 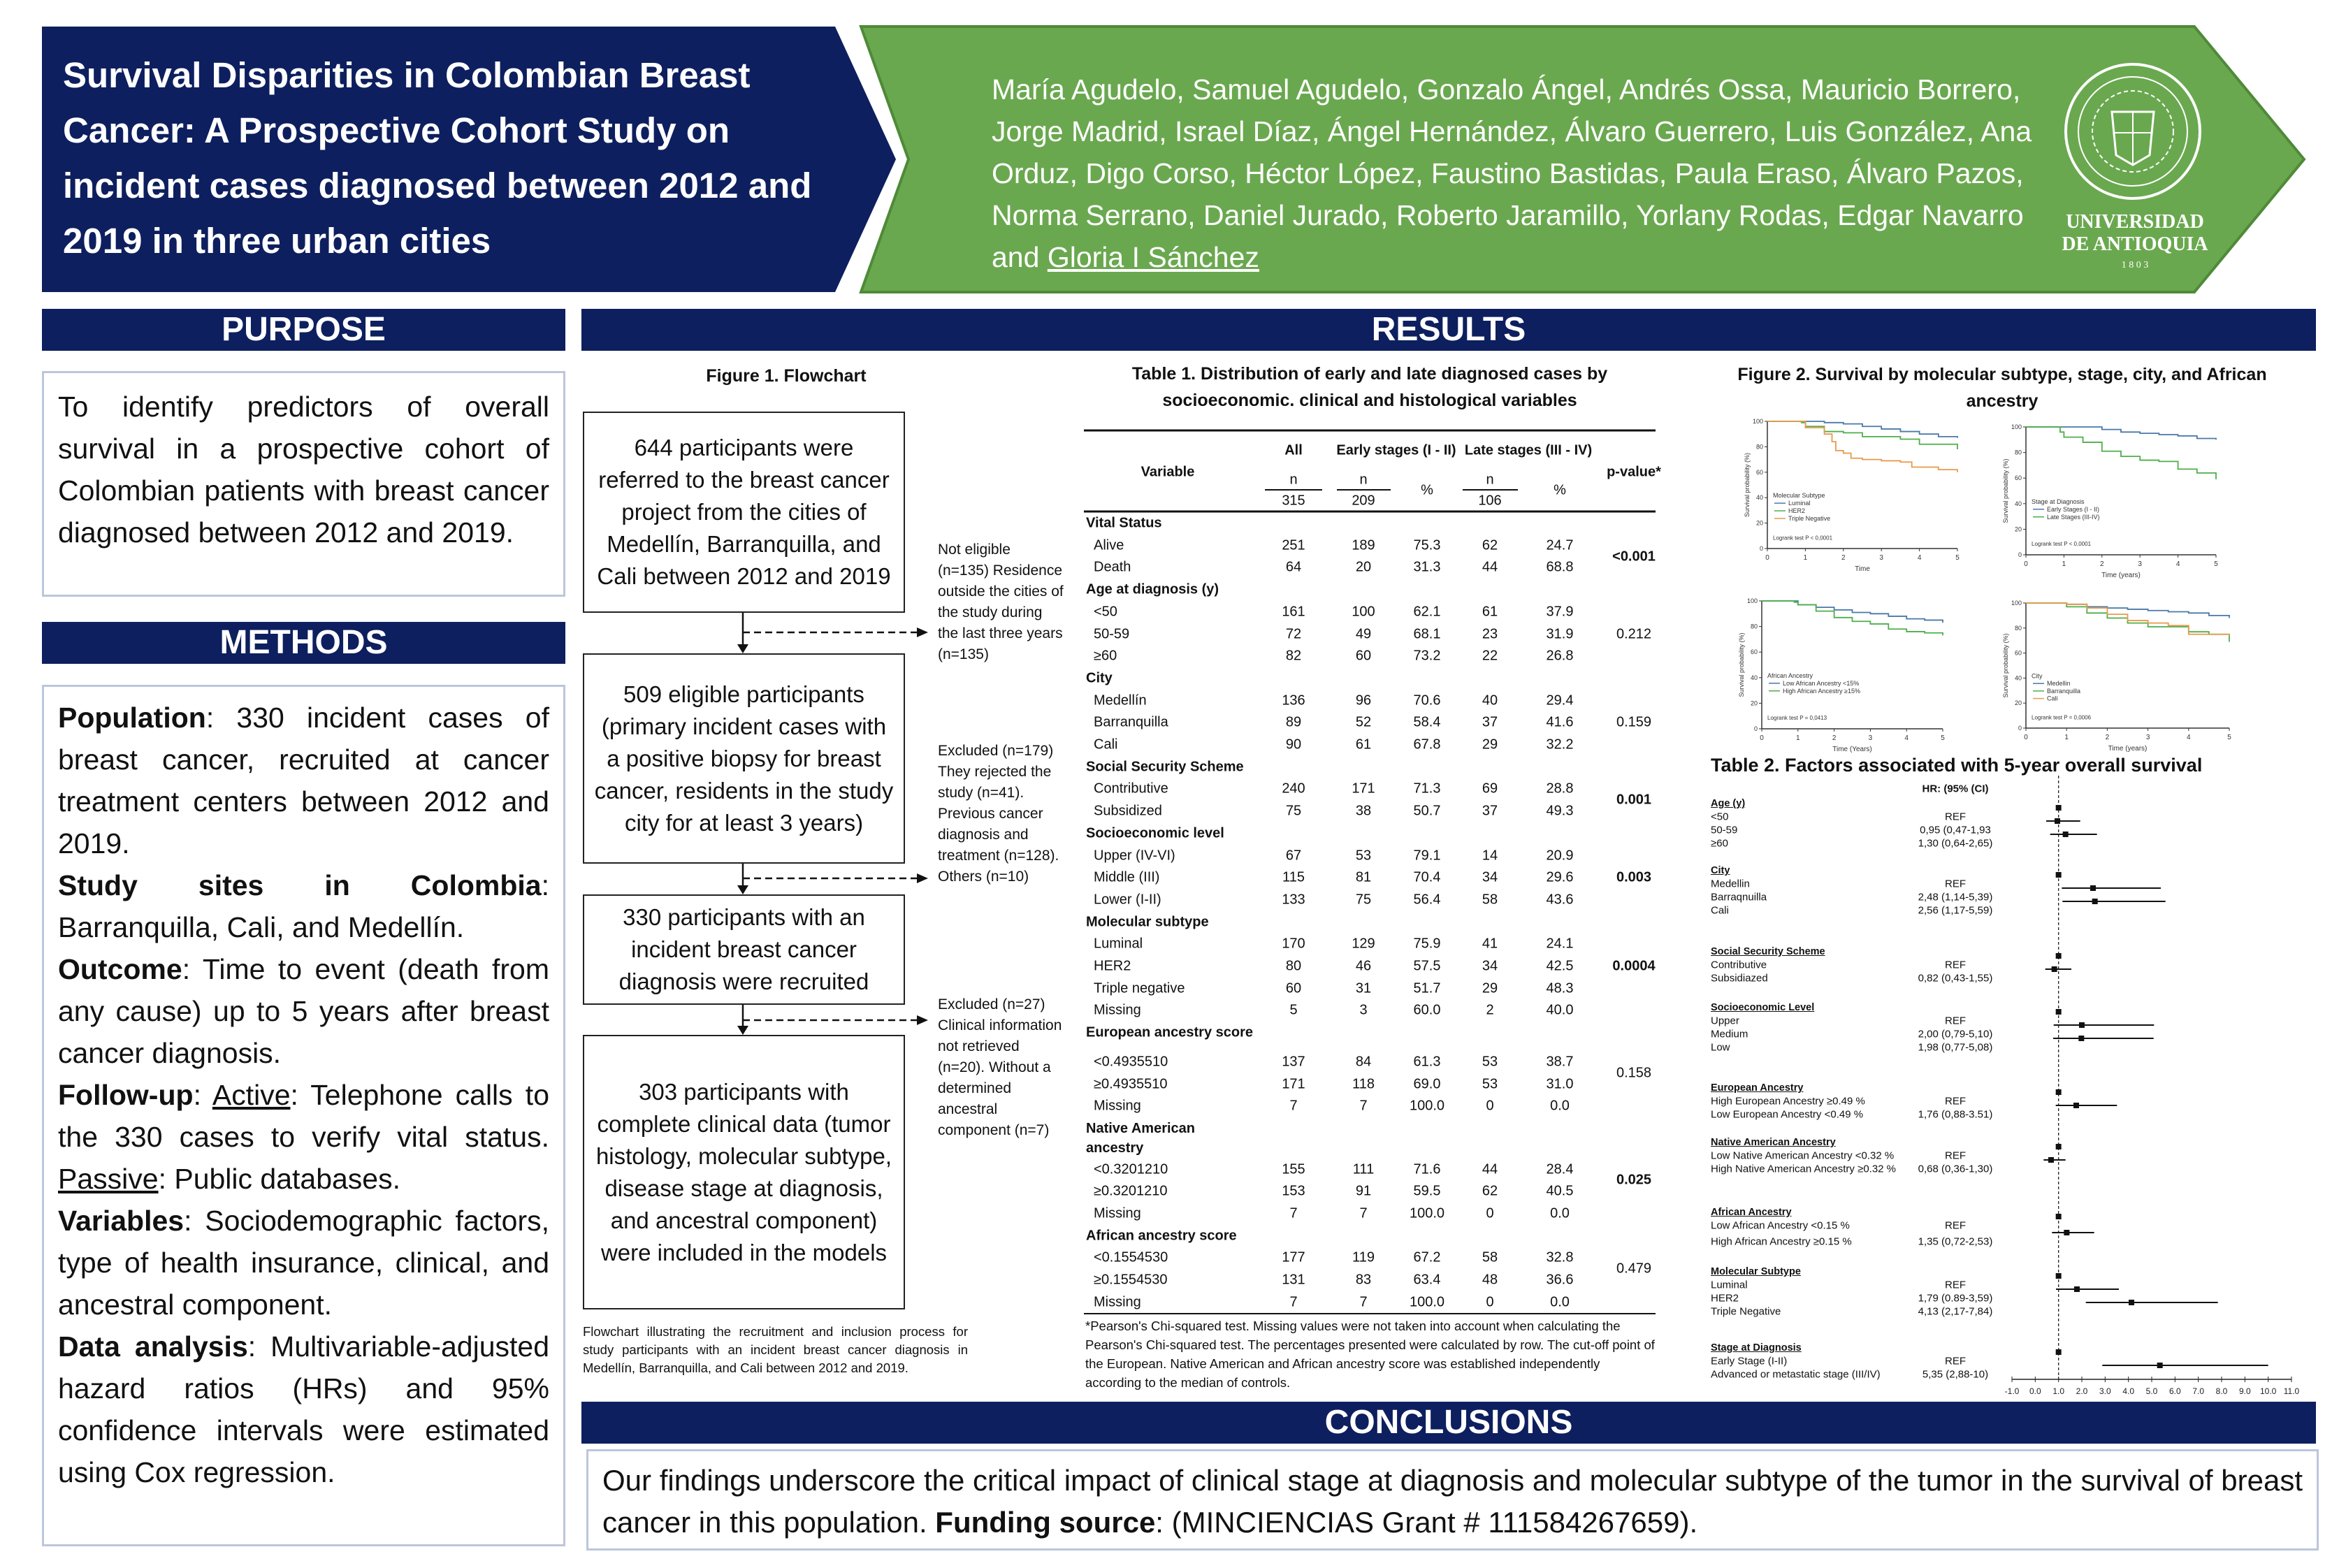 I want to click on forest-row-label: Advanced or metastatic stage (III/IV), so click(x=1796, y=1374).